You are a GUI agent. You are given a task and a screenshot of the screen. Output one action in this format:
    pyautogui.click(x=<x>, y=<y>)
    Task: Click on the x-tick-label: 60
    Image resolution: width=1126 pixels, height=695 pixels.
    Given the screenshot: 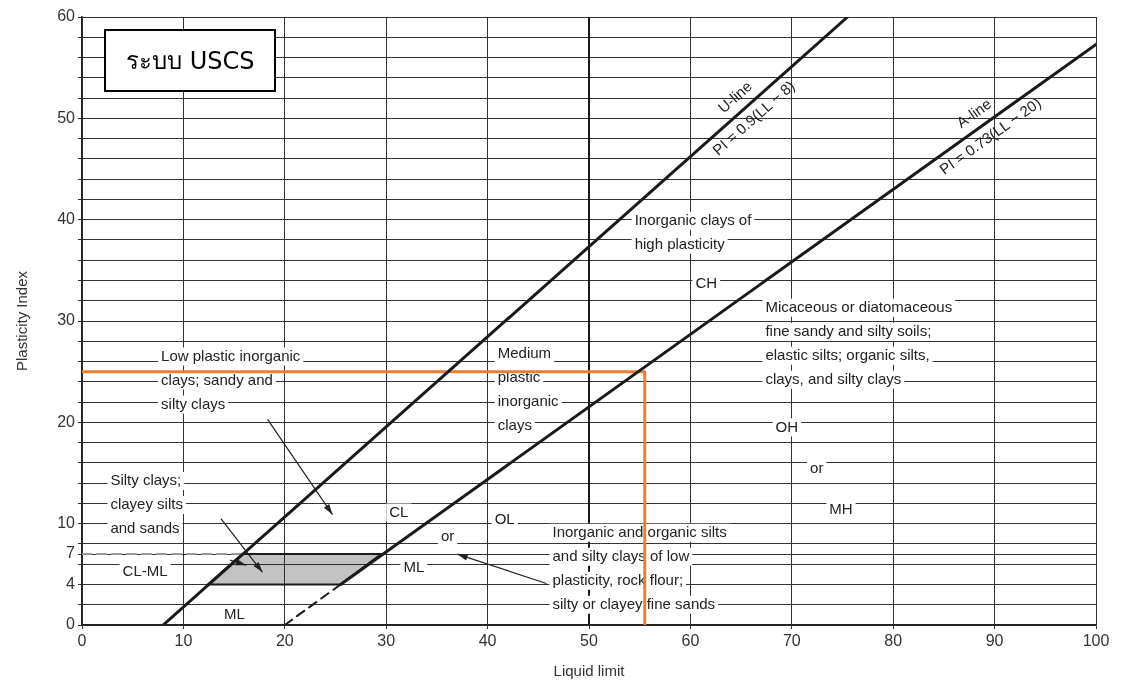 What is the action you would take?
    pyautogui.click(x=690, y=641)
    